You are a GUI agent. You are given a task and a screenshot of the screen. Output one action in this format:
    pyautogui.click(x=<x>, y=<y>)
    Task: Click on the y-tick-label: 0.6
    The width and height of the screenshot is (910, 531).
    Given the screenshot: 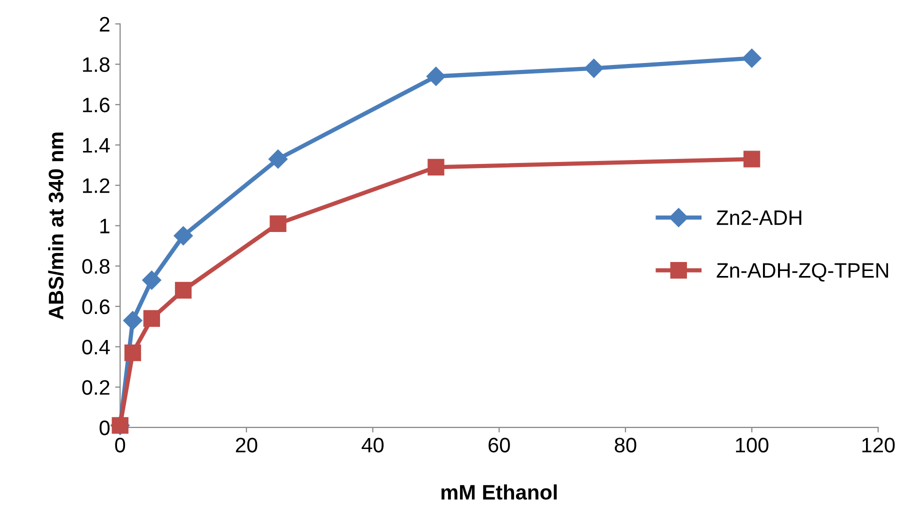 What is the action you would take?
    pyautogui.click(x=96, y=306)
    